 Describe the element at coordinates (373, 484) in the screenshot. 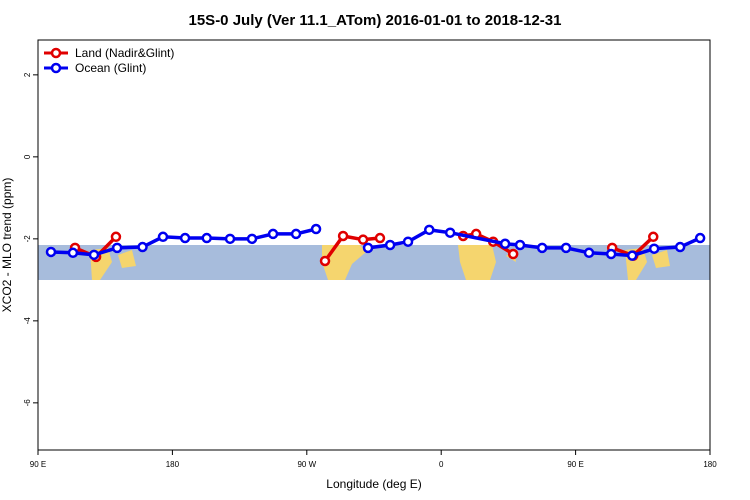

I see `x-axis-label: Longitude (deg E)` at that location.